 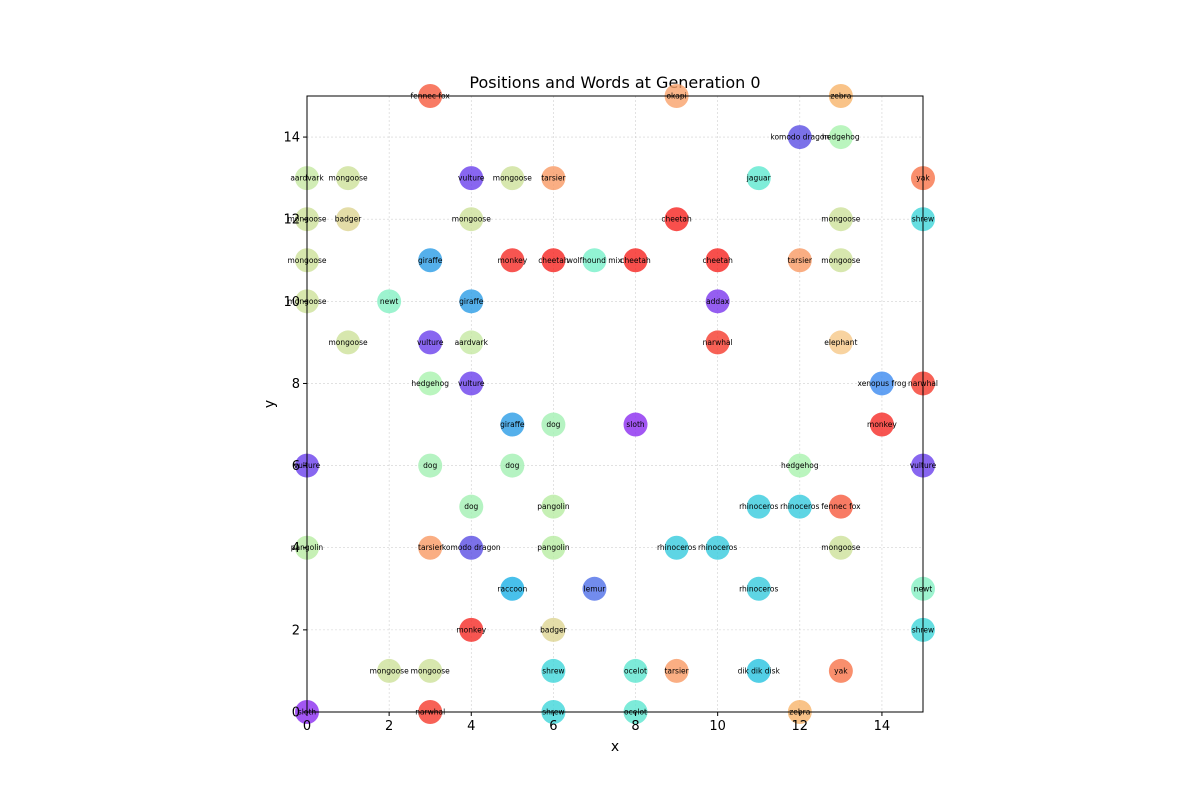 I want to click on point-label: aardvark, so click(x=472, y=342).